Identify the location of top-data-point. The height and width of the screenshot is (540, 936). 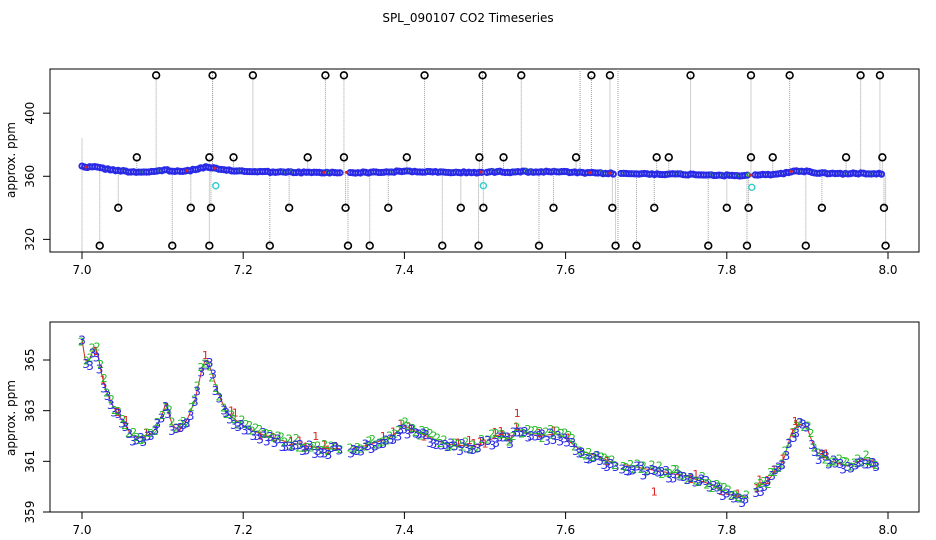
(881, 174).